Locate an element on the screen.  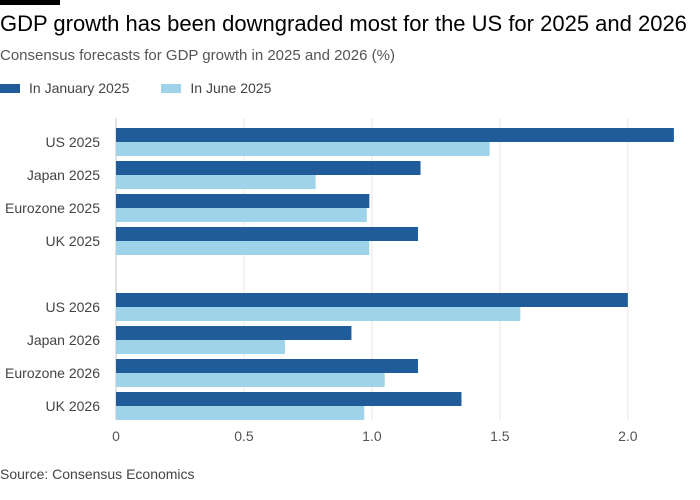
chart-legend: In January 2025 In June 2025 is located at coordinates (151, 88).